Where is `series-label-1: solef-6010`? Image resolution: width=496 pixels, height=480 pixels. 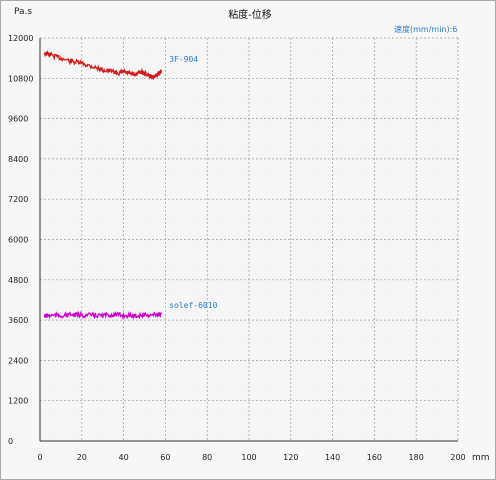
series-label-1: solef-6010 is located at coordinates (193, 305).